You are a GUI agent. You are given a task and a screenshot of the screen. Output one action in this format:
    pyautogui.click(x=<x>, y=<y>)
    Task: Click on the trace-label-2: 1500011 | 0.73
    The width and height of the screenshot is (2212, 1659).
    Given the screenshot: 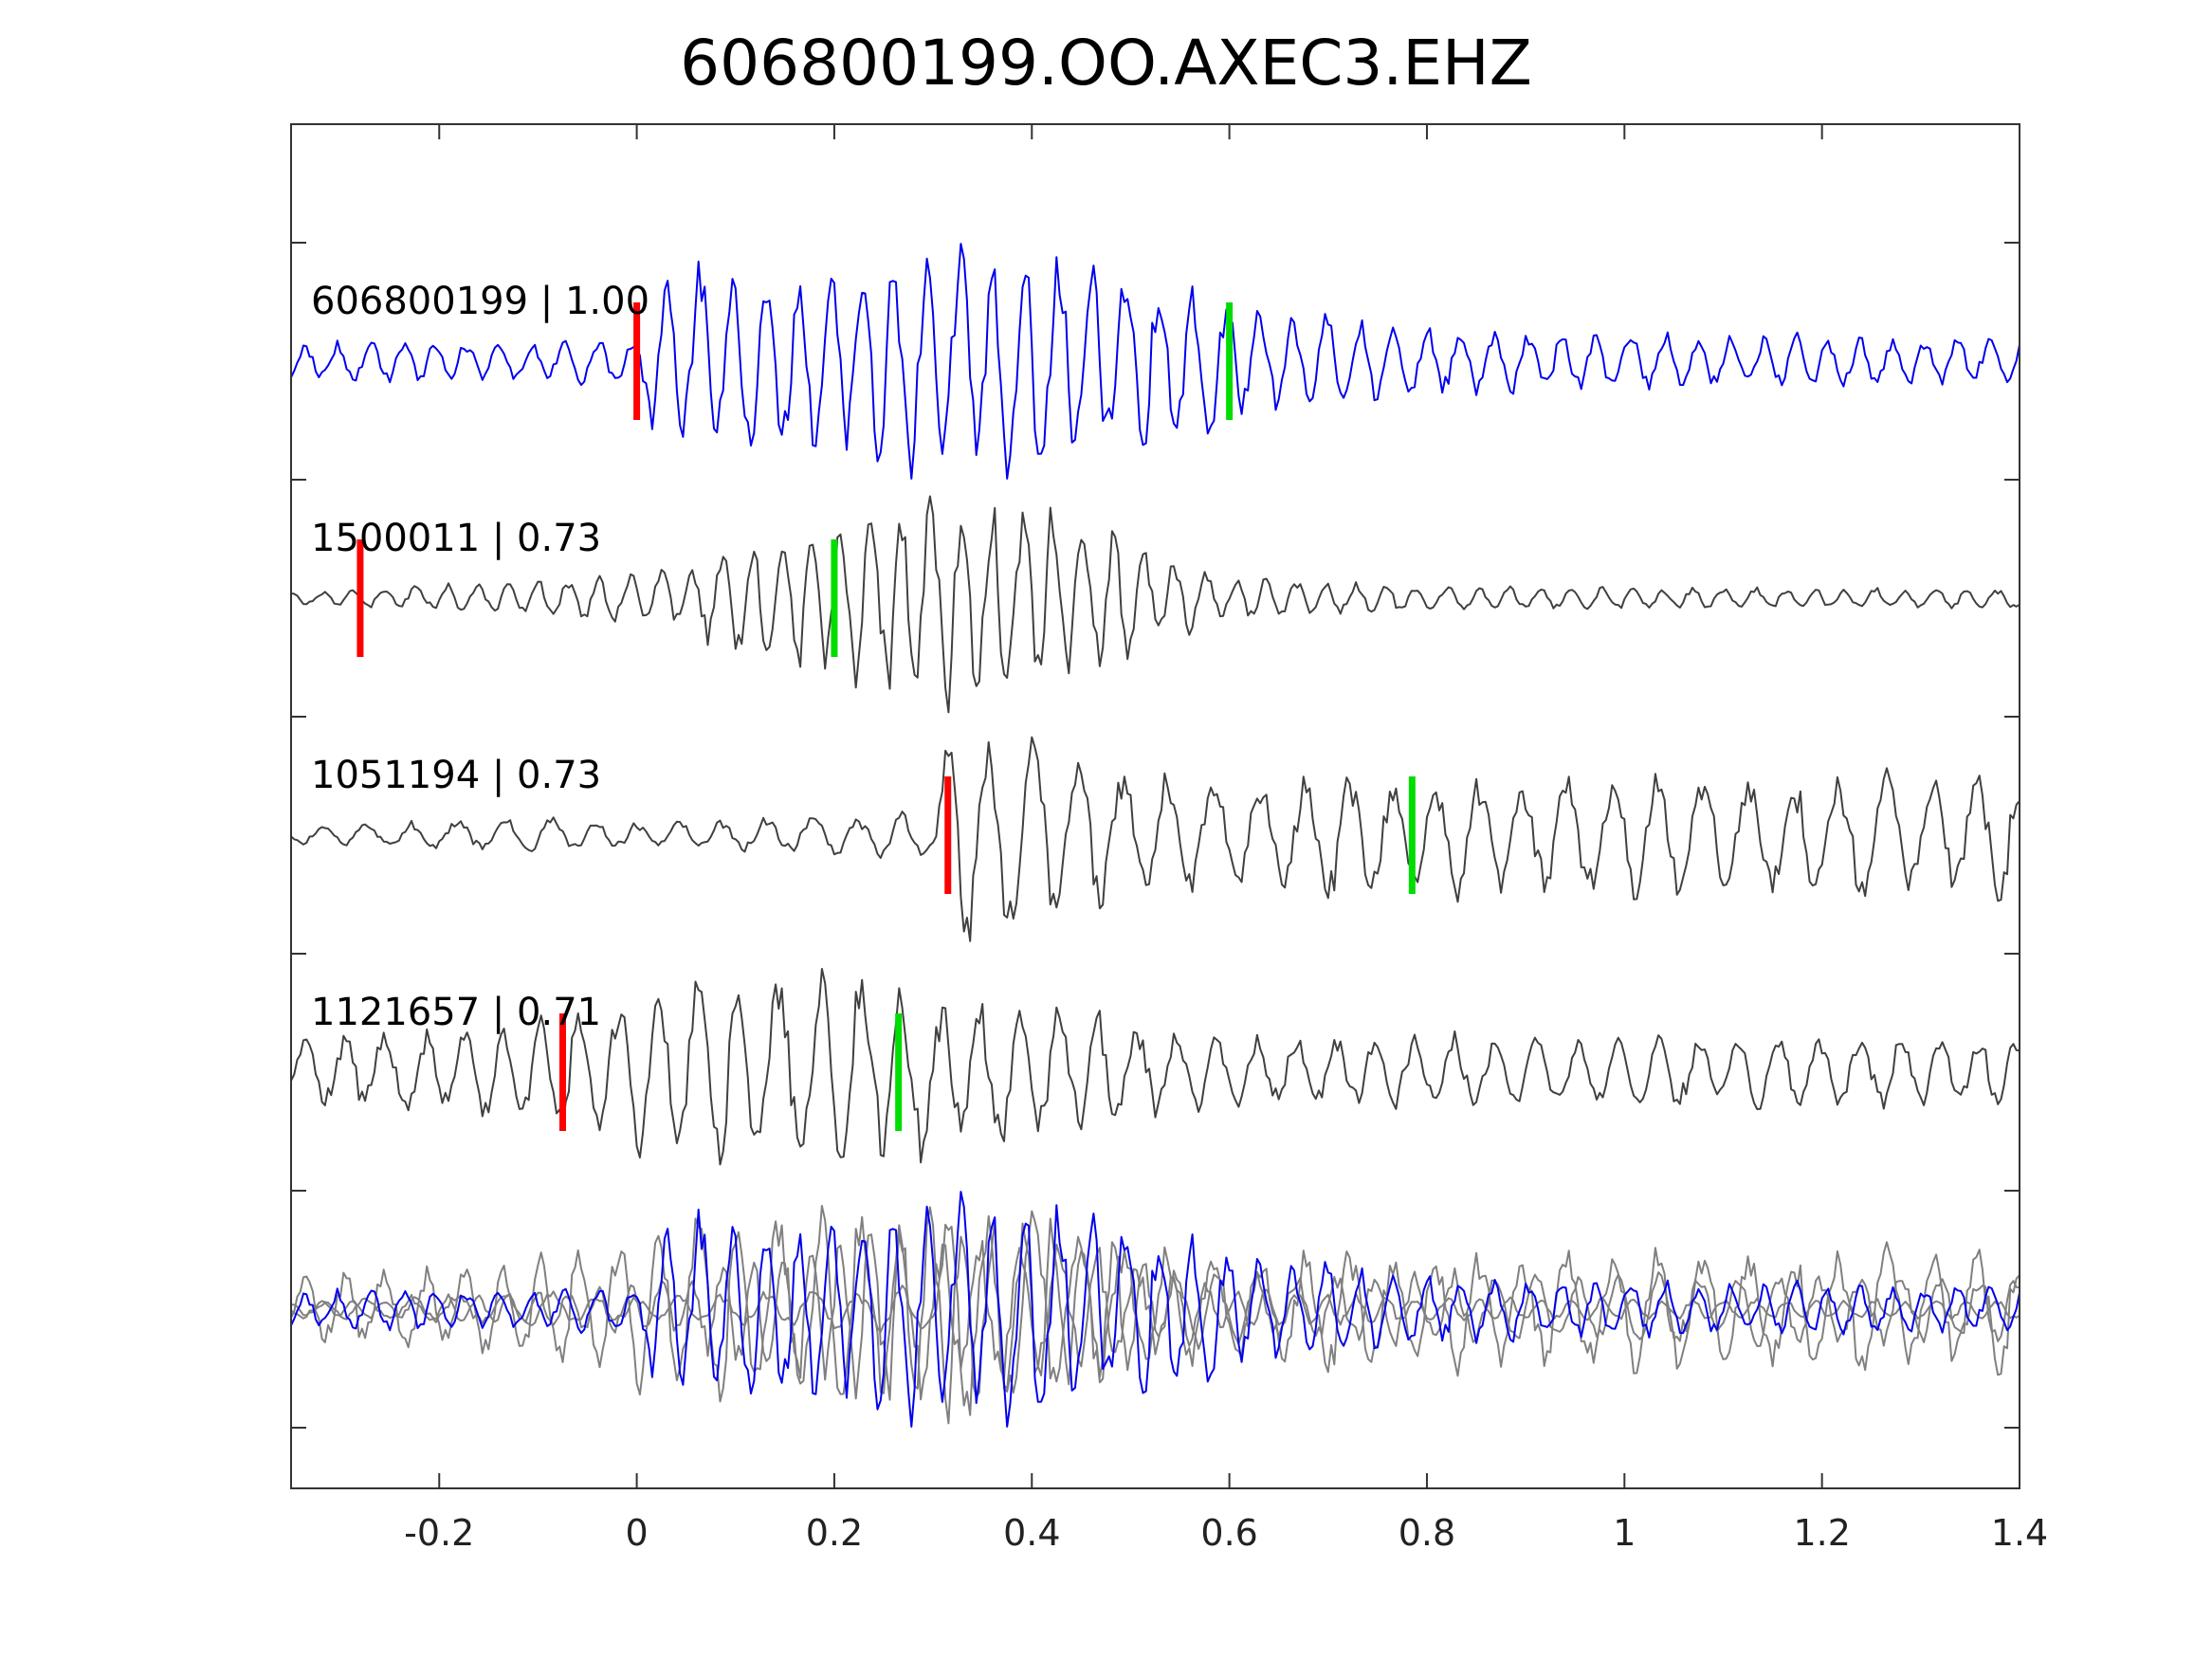 What is the action you would take?
    pyautogui.click(x=456, y=538)
    